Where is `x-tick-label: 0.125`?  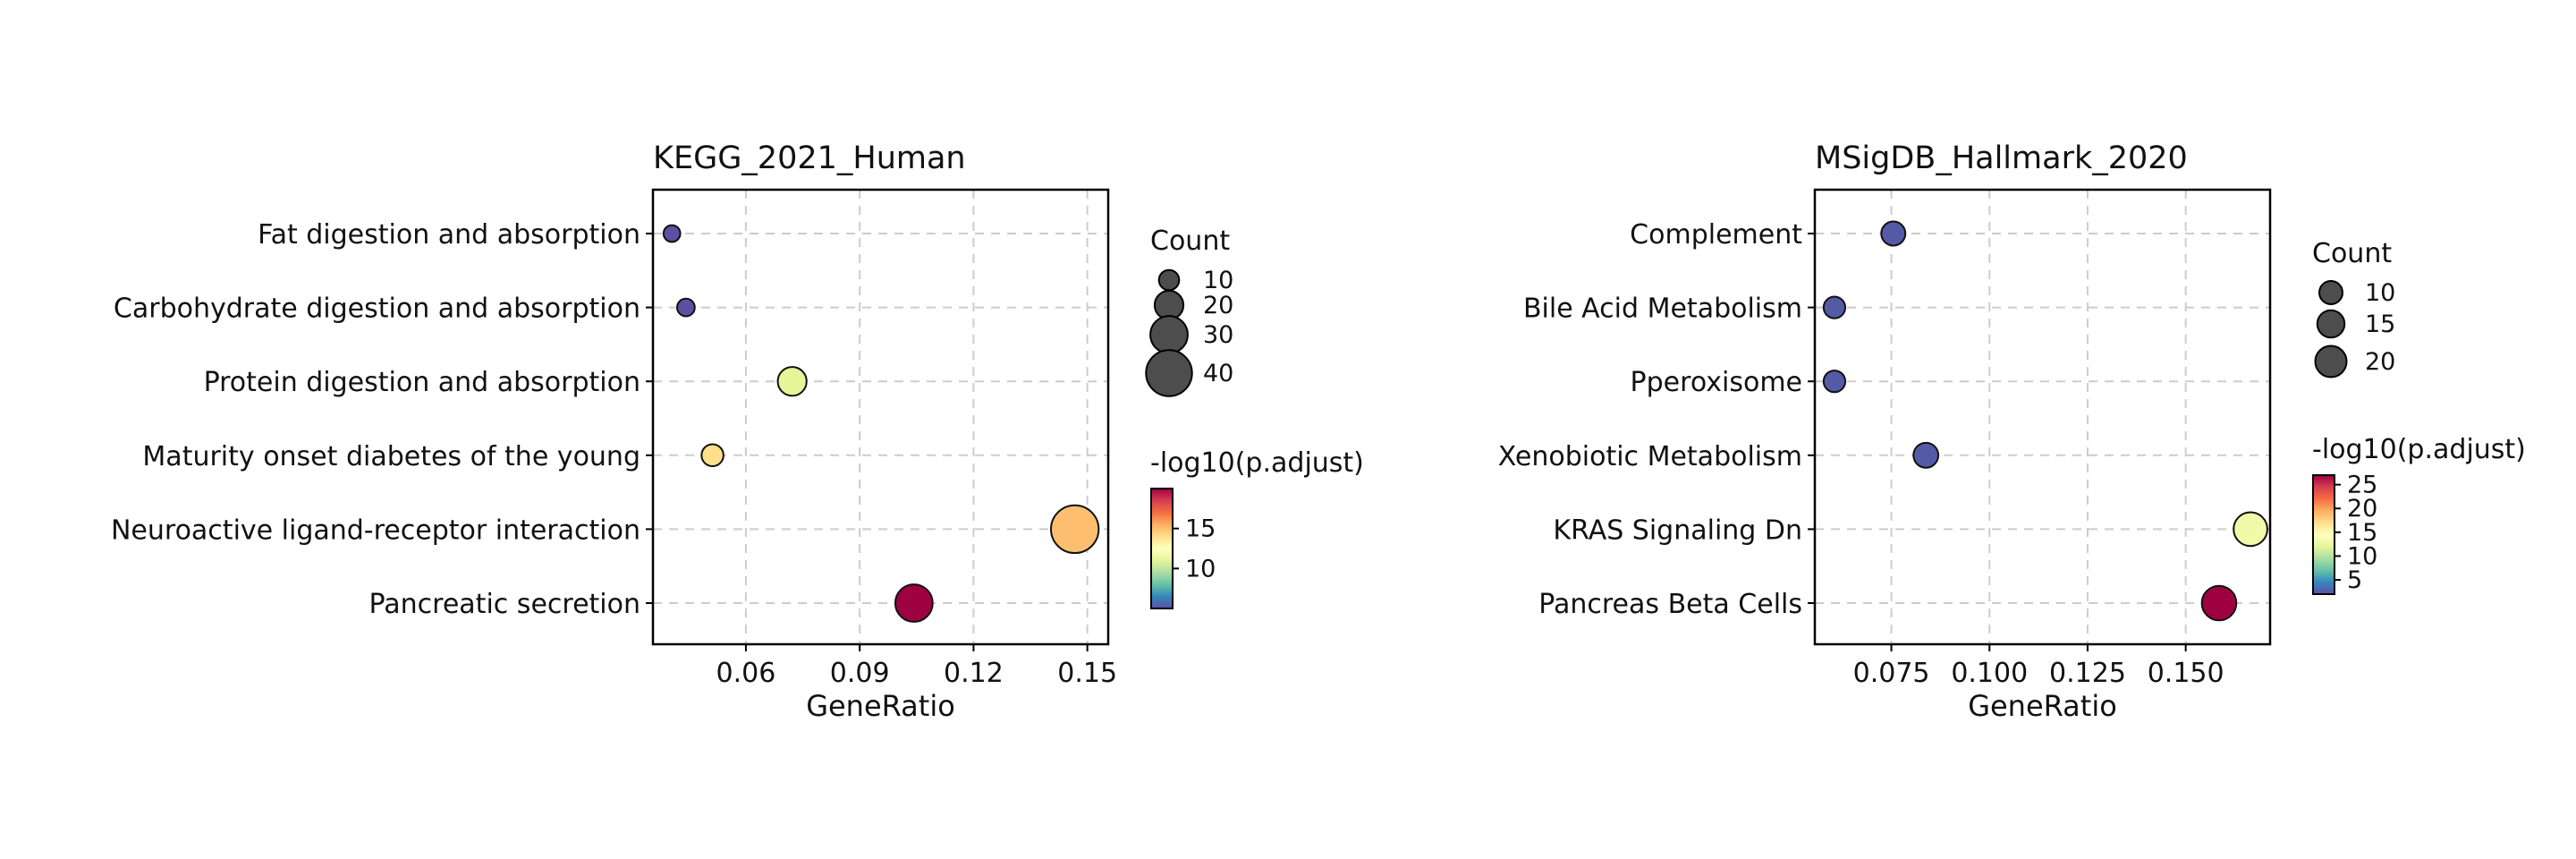 x-tick-label: 0.125 is located at coordinates (2087, 673).